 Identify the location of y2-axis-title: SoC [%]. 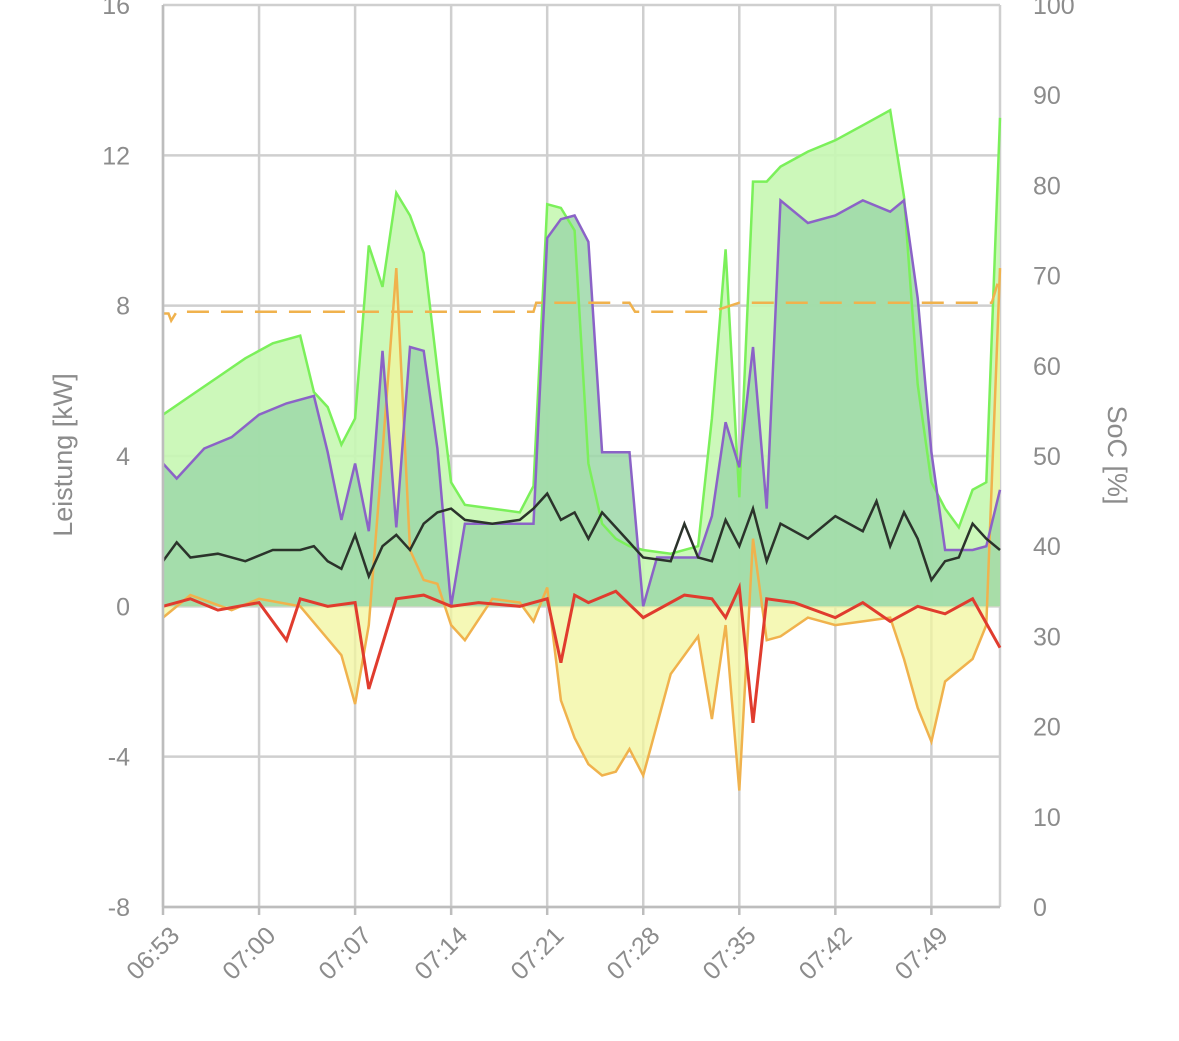
(1117, 454).